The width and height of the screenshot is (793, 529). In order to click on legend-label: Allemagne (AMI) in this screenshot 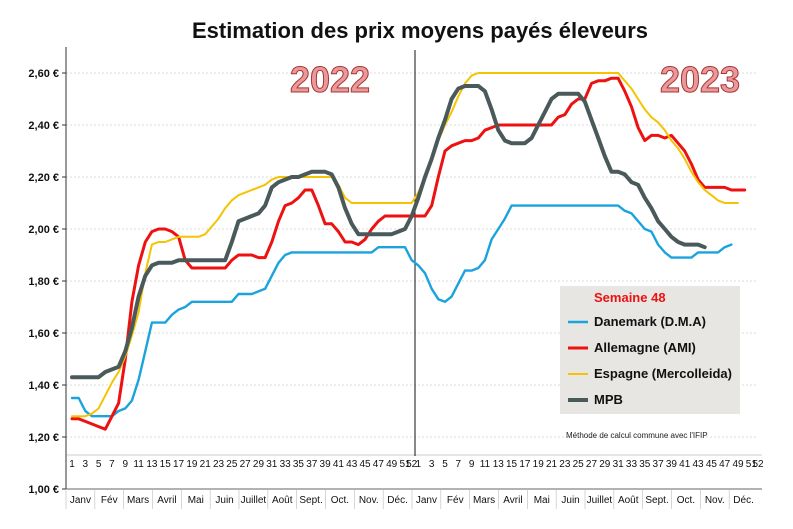, I will do `click(645, 347)`.